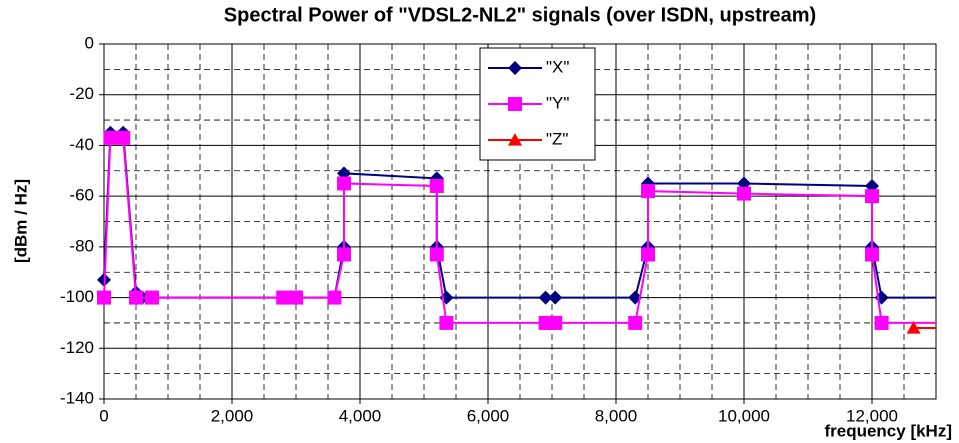  Describe the element at coordinates (872, 415) in the screenshot. I see `x-tick-label: 12,000` at that location.